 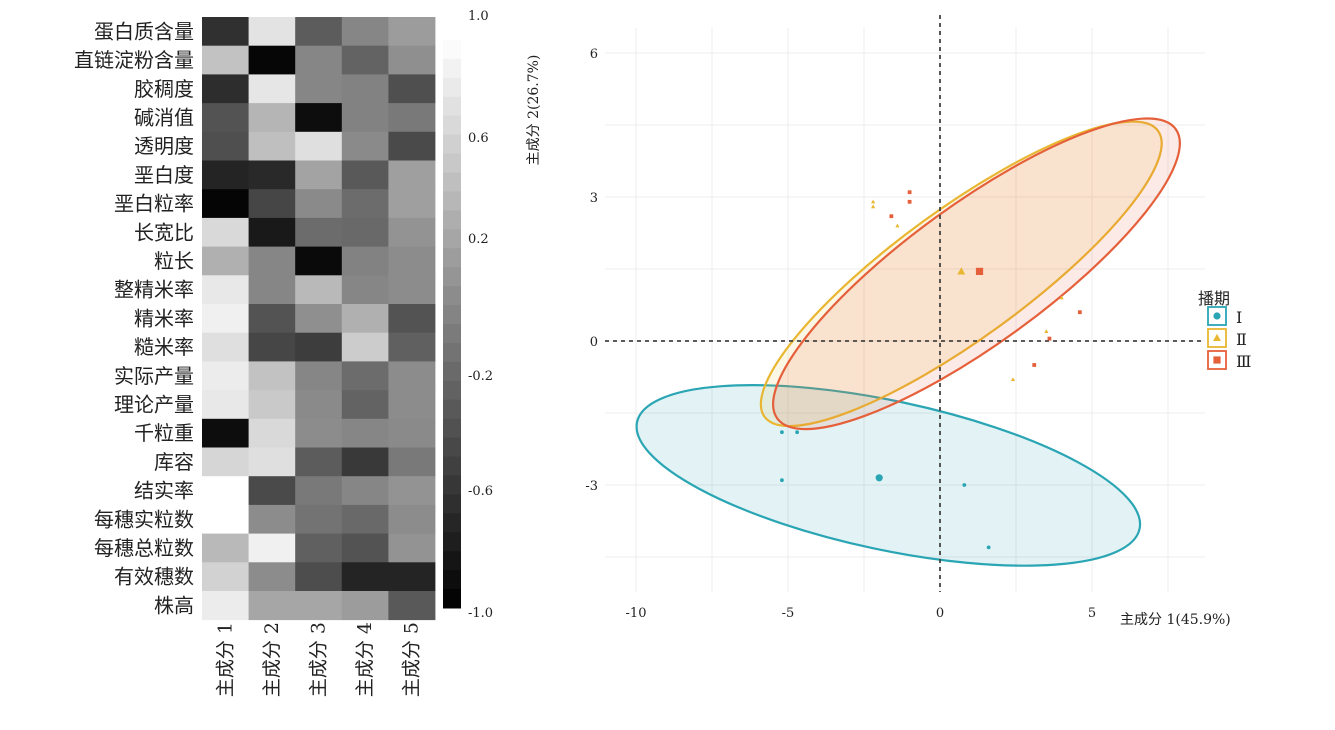 What do you see at coordinates (931, 370) in the screenshot?
I see `scatter-points` at bounding box center [931, 370].